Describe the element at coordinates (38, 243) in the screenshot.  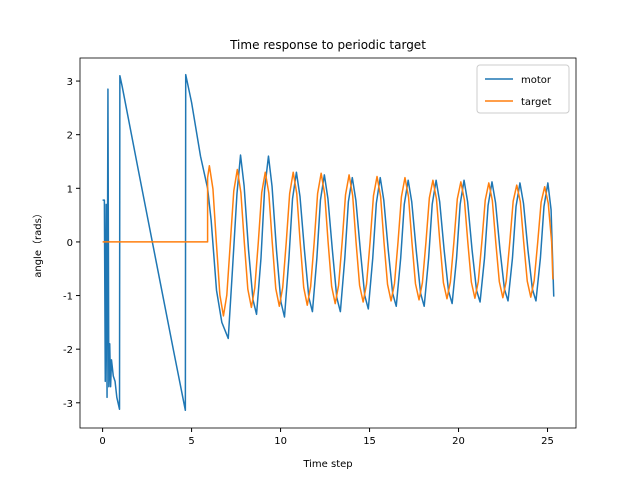
I see `y-axis-label: angle（rads）` at that location.